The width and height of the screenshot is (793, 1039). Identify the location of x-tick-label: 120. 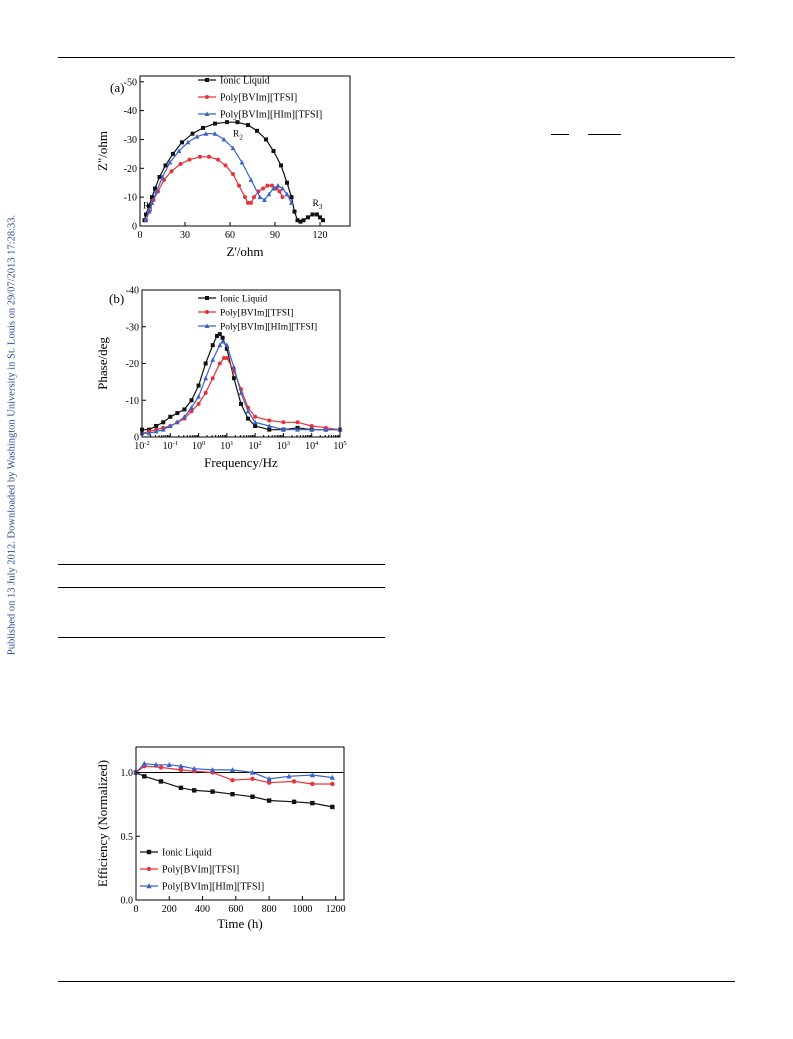
(320, 235).